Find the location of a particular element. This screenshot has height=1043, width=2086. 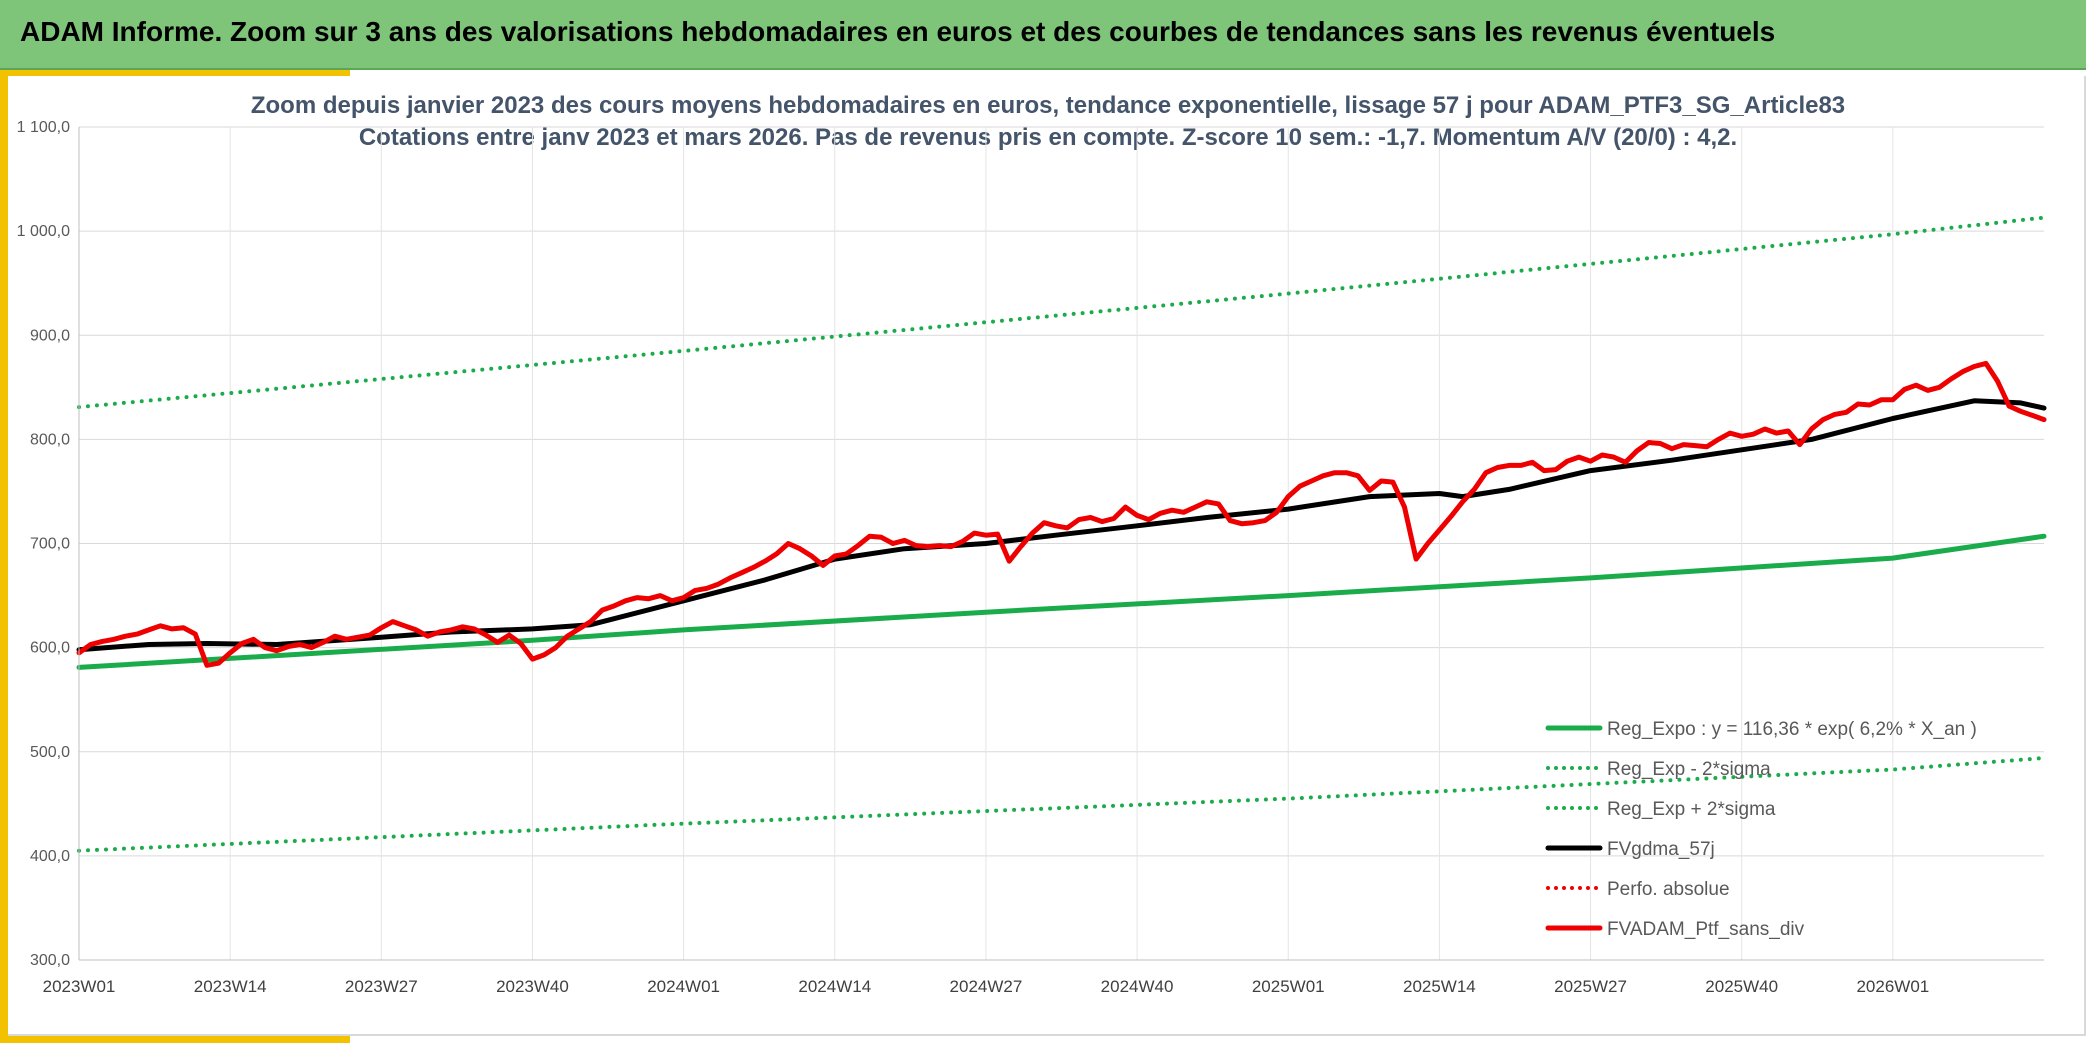

x-tick-label: 2024W01 is located at coordinates (683, 986).